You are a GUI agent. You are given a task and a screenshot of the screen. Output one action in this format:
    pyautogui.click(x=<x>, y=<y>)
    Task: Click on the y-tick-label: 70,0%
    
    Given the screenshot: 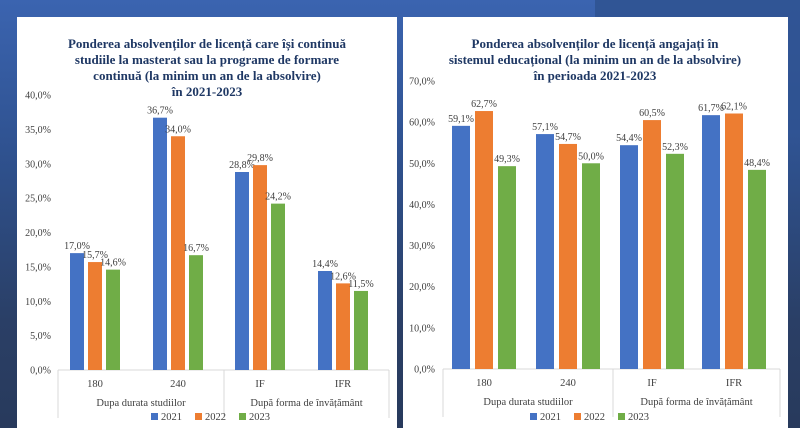 What is the action you would take?
    pyautogui.click(x=422, y=82)
    